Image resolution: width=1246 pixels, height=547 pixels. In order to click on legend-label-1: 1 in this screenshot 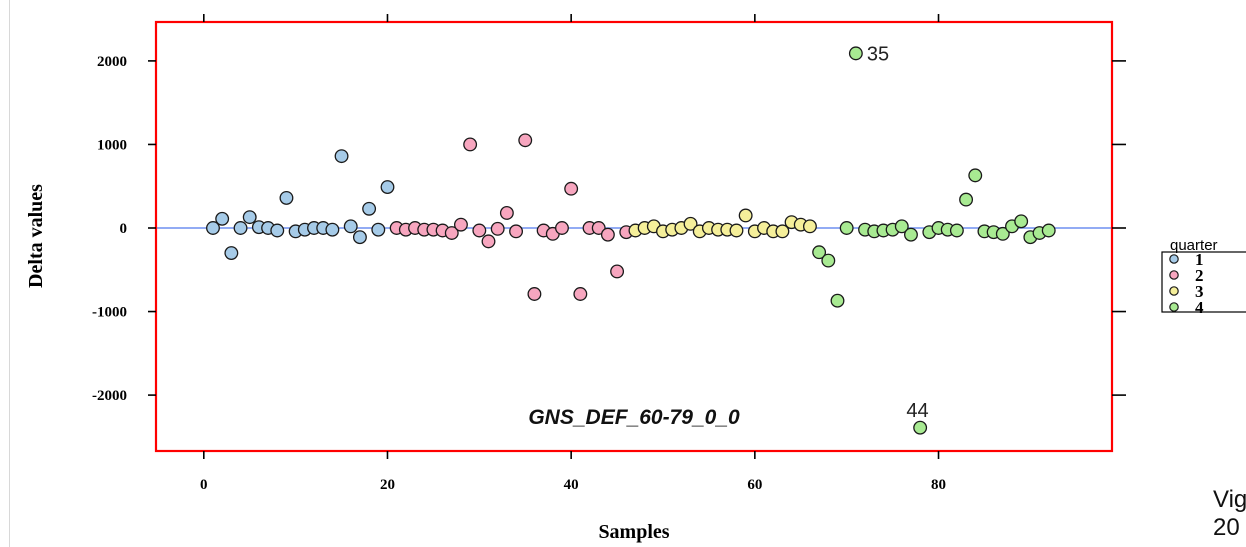, I will do `click(1199, 259)`.